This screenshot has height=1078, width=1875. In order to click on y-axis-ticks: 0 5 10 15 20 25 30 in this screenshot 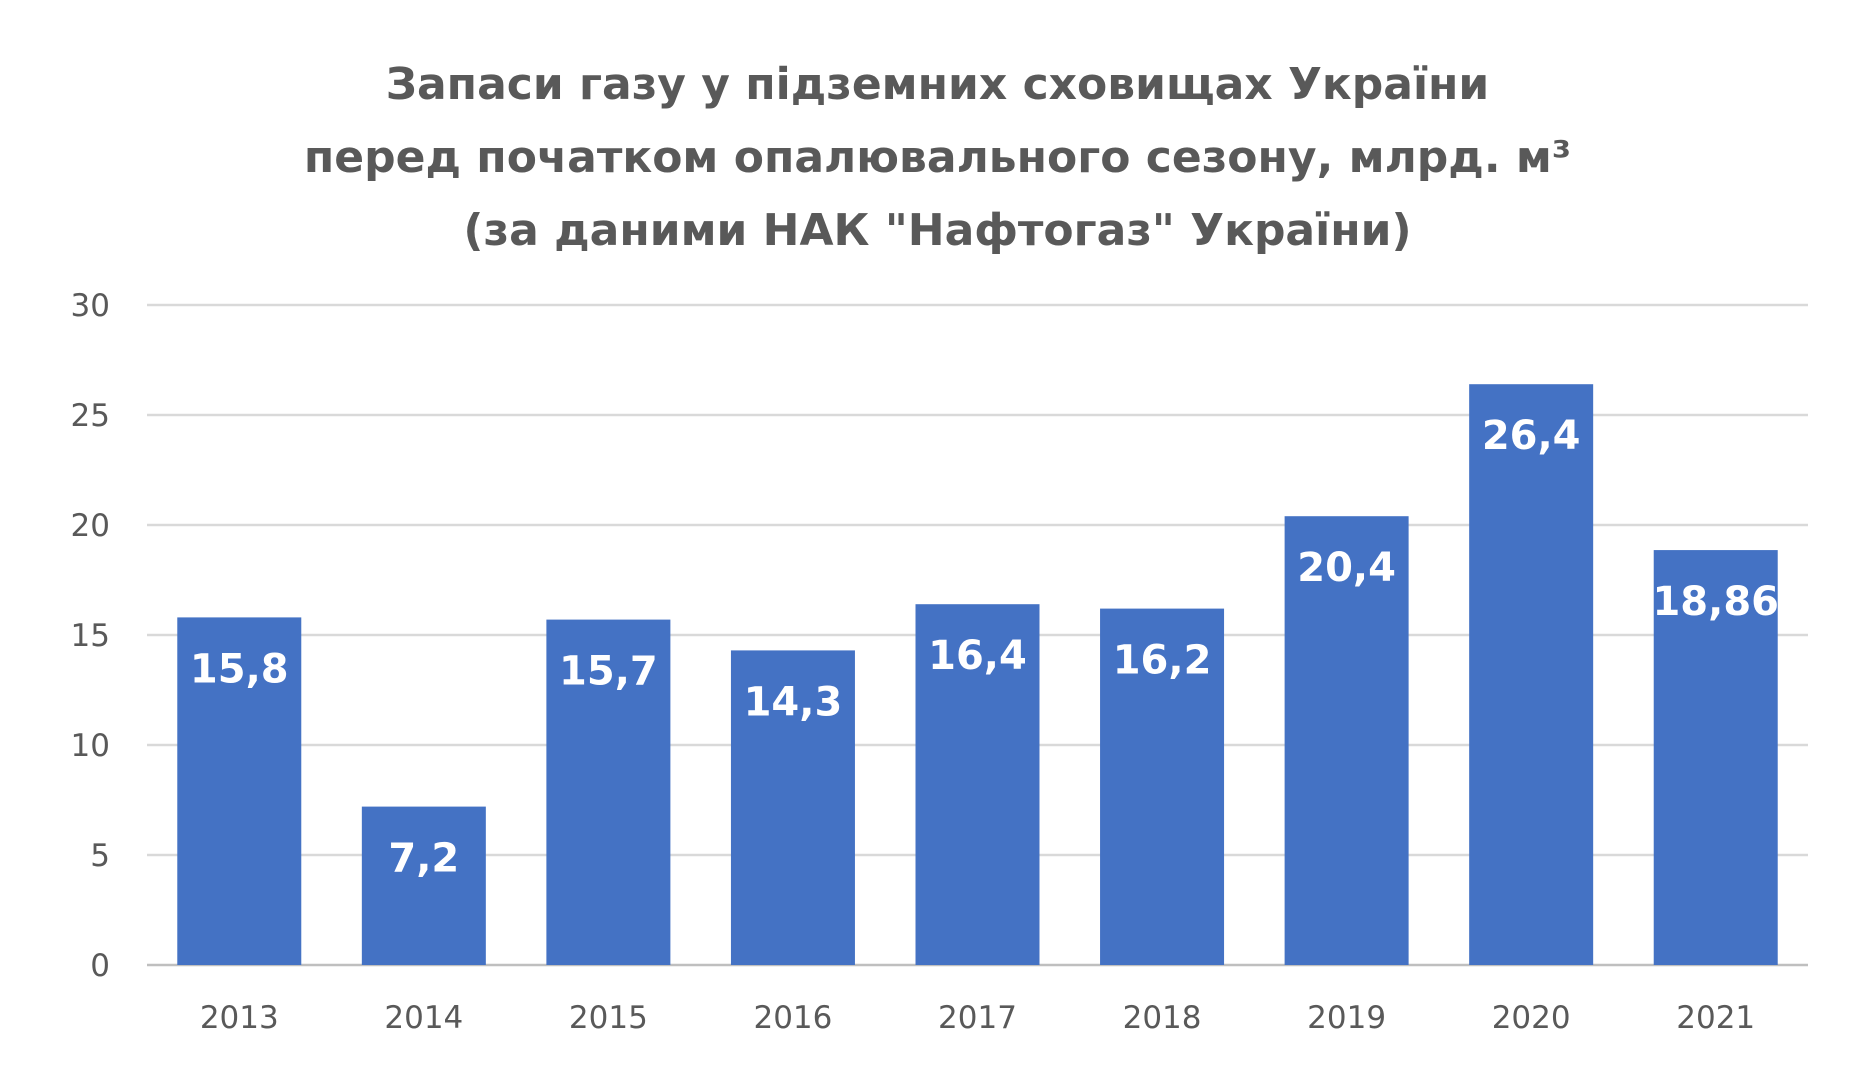, I will do `click(90, 636)`.